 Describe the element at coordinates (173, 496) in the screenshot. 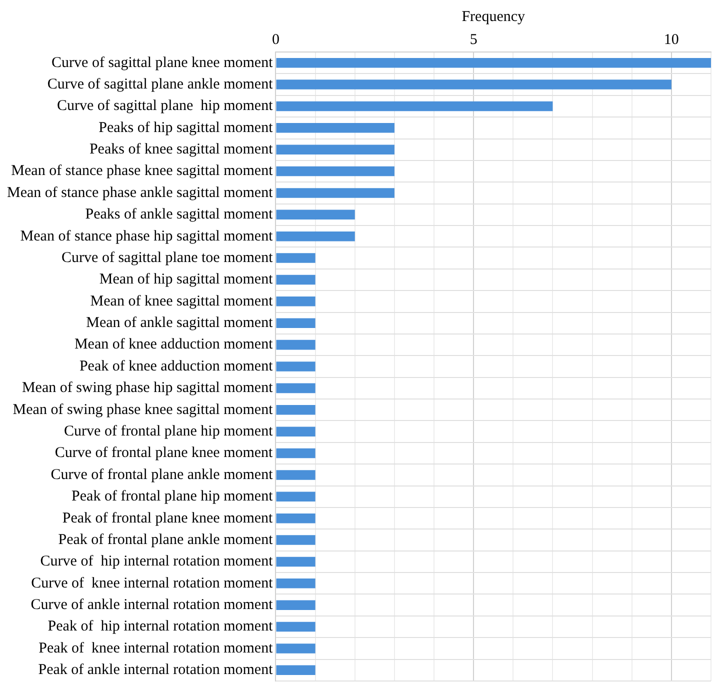

I see `y-tick-label: Peak of frontal plane hip moment` at that location.